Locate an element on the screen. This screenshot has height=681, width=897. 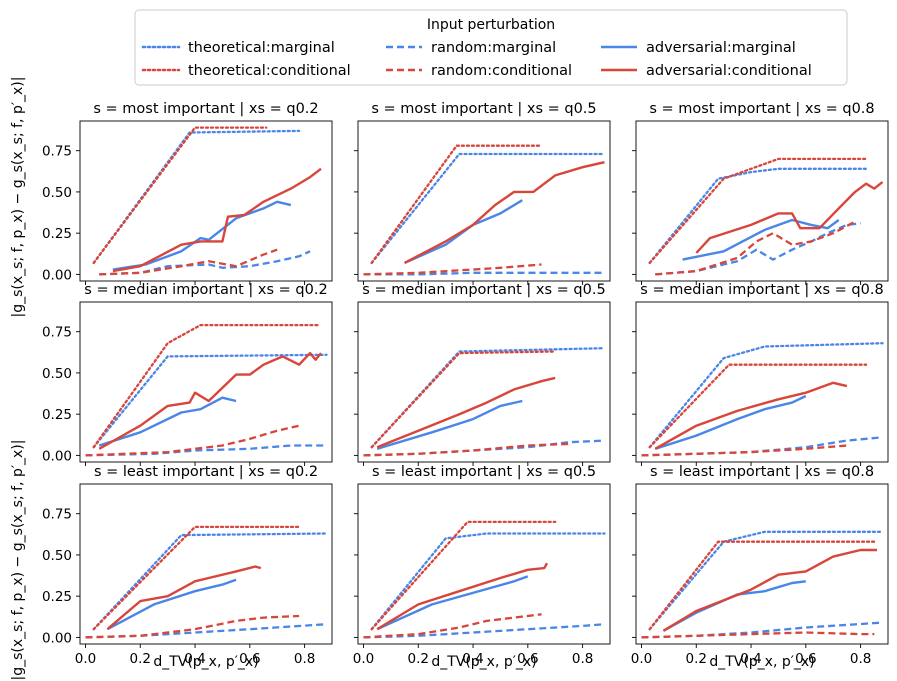
legend-label: random:marginal is located at coordinates (493, 48).